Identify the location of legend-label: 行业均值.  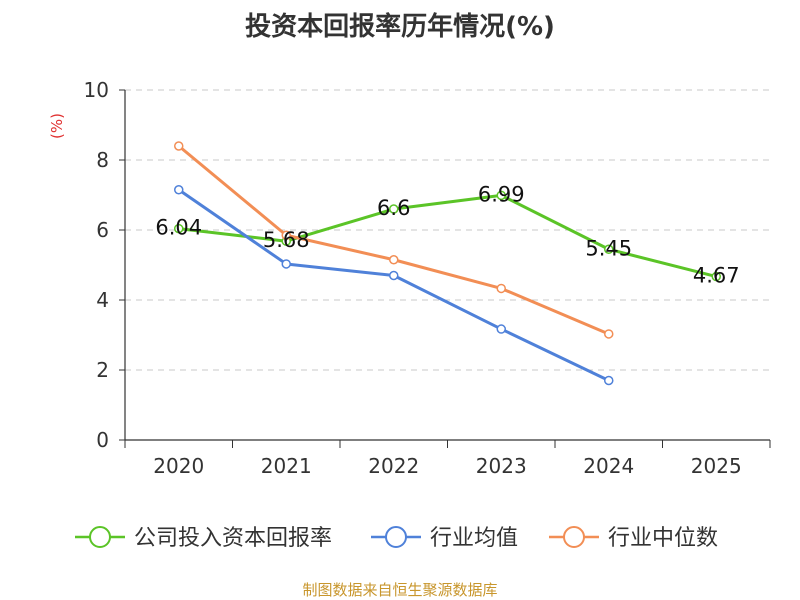
(474, 538).